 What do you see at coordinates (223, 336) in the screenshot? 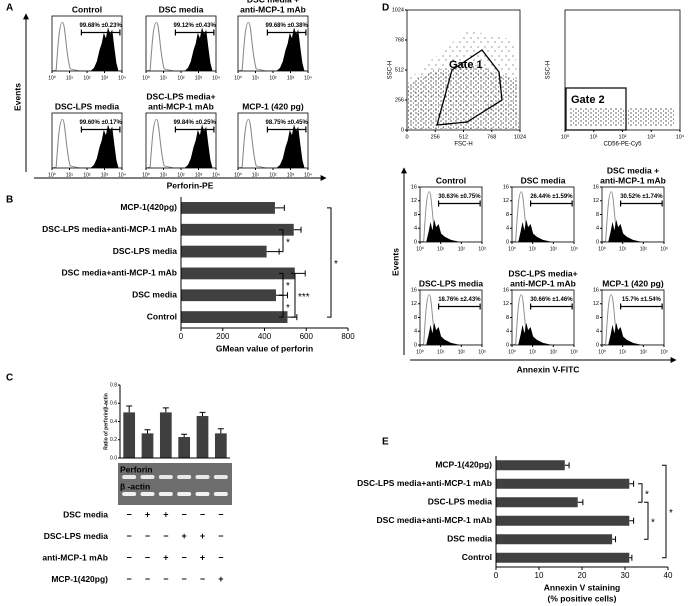
I see `x-tick-label: 200` at bounding box center [223, 336].